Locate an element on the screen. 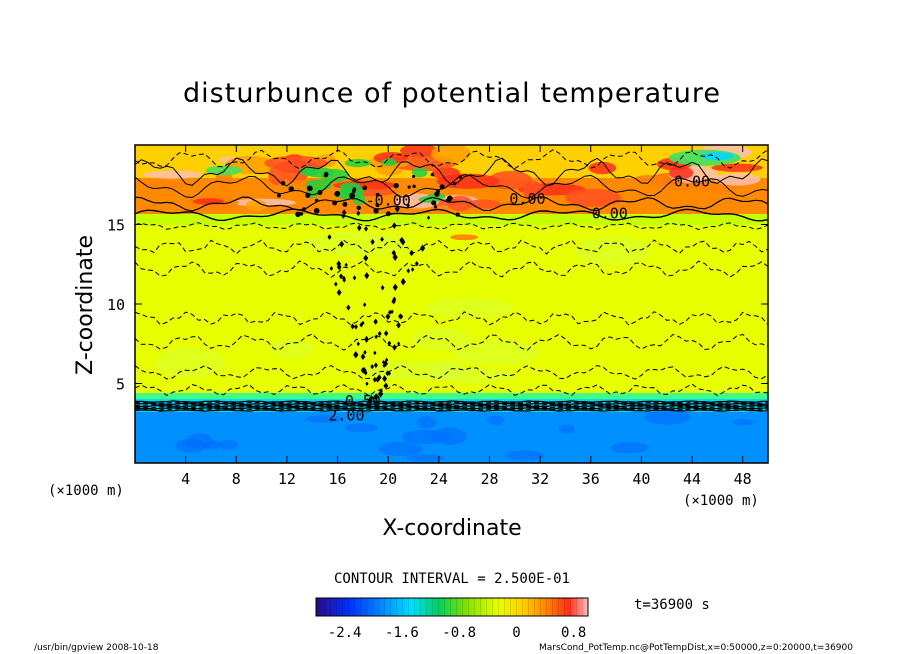  y-tick-label: 15 is located at coordinates (116, 226).